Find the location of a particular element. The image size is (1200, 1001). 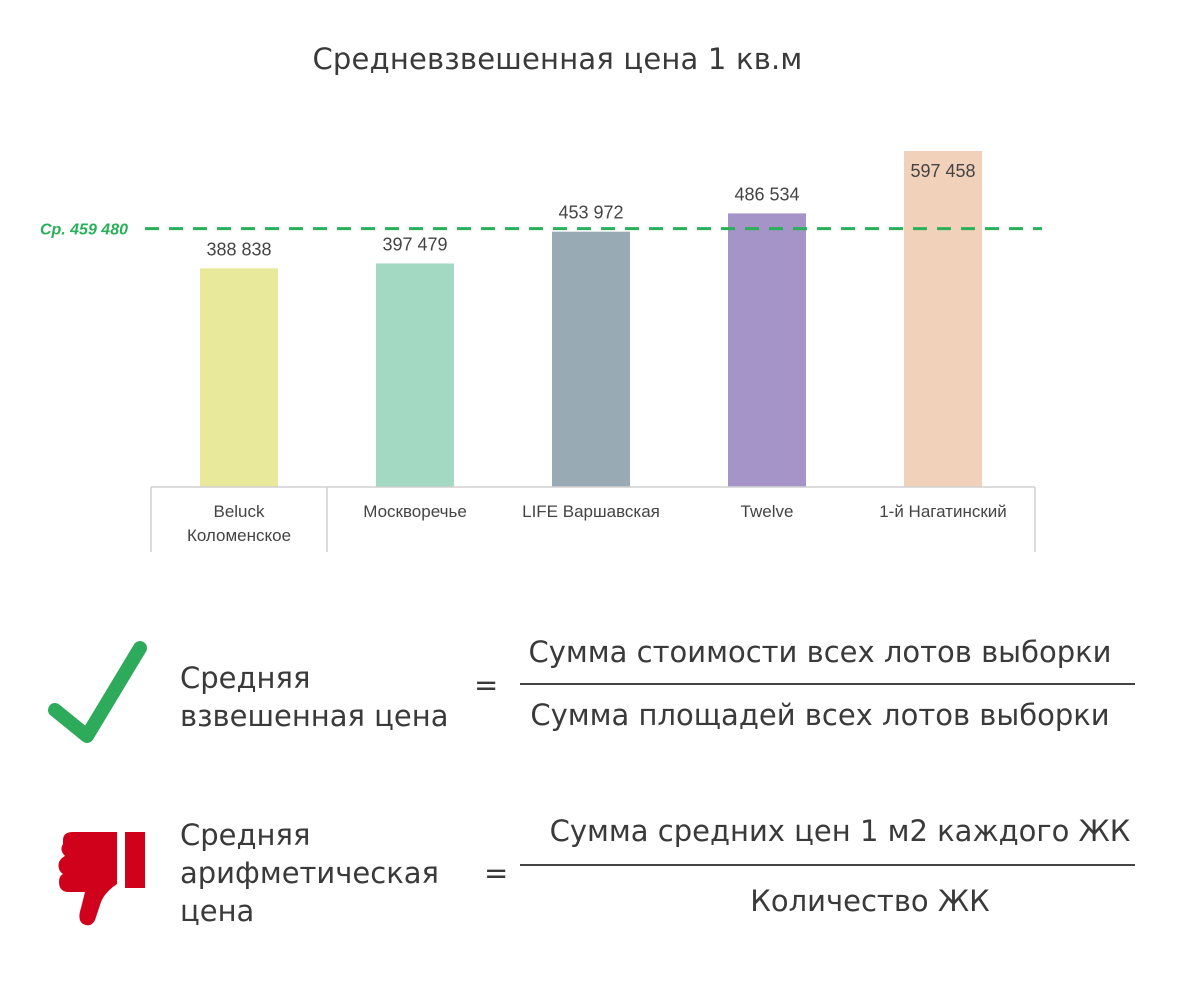

category-label-3-0: Twelve is located at coordinates (767, 511).